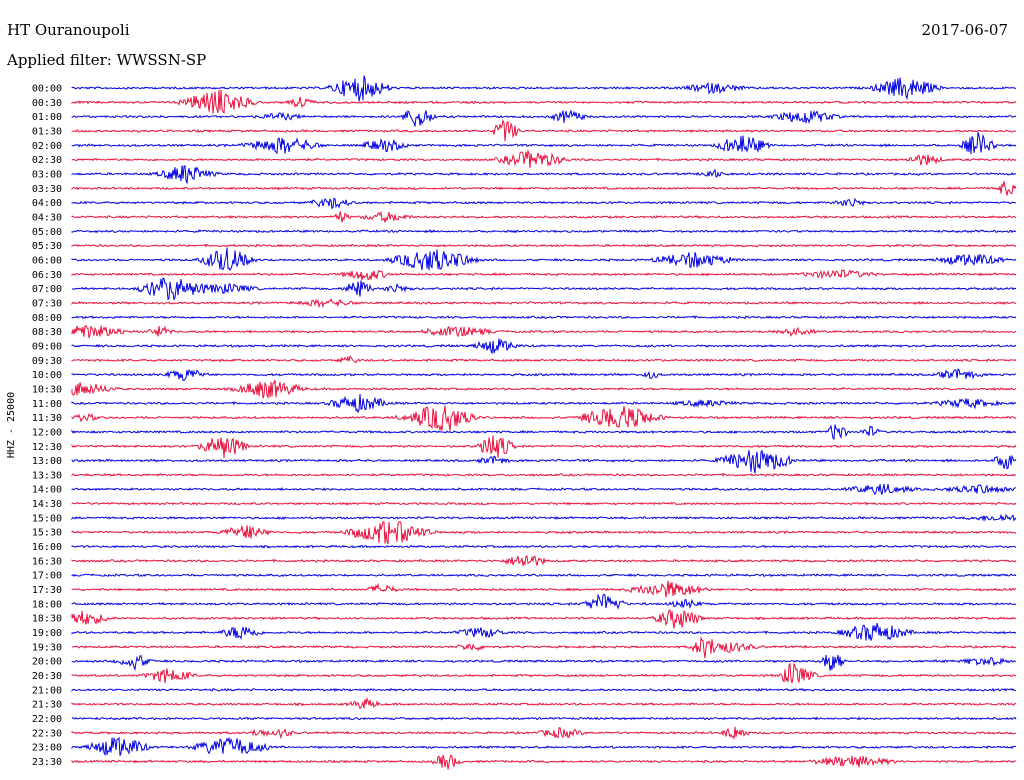  I want to click on y-axis-label-text: HHZ - 25000, so click(11, 425).